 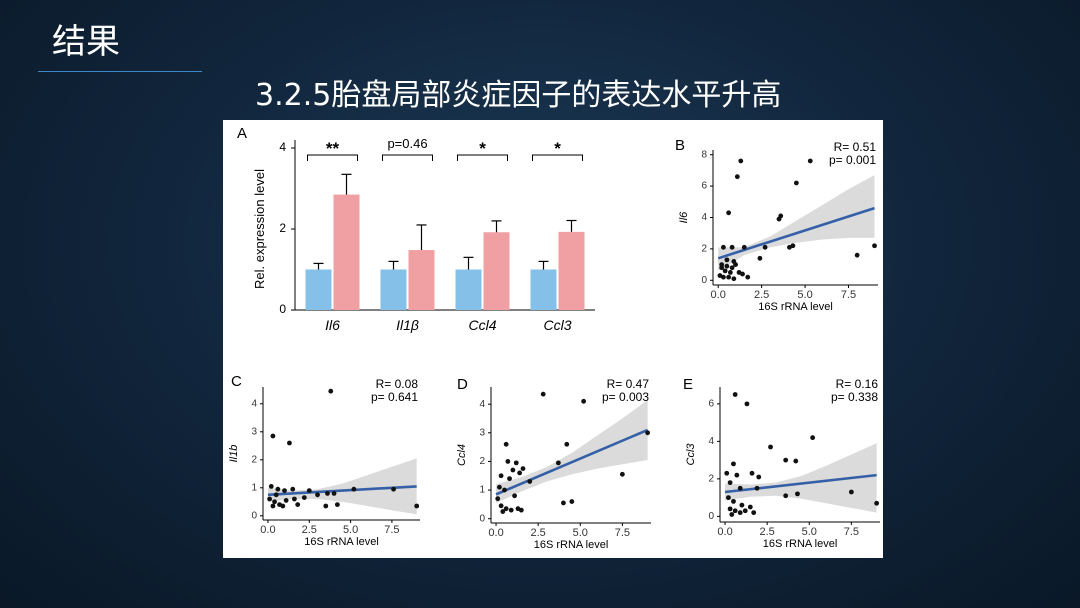 I want to click on y-tick-label: 6, so click(x=704, y=186).